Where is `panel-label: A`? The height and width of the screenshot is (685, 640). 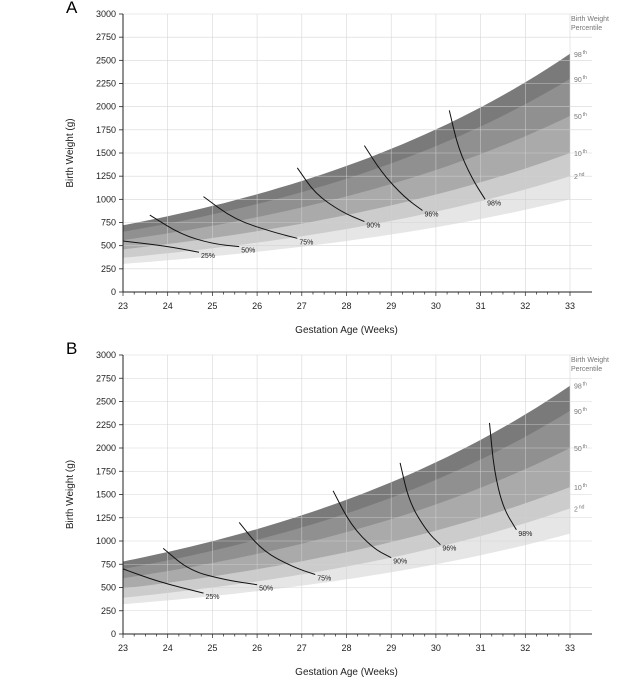
panel-label: A is located at coordinates (72, 8).